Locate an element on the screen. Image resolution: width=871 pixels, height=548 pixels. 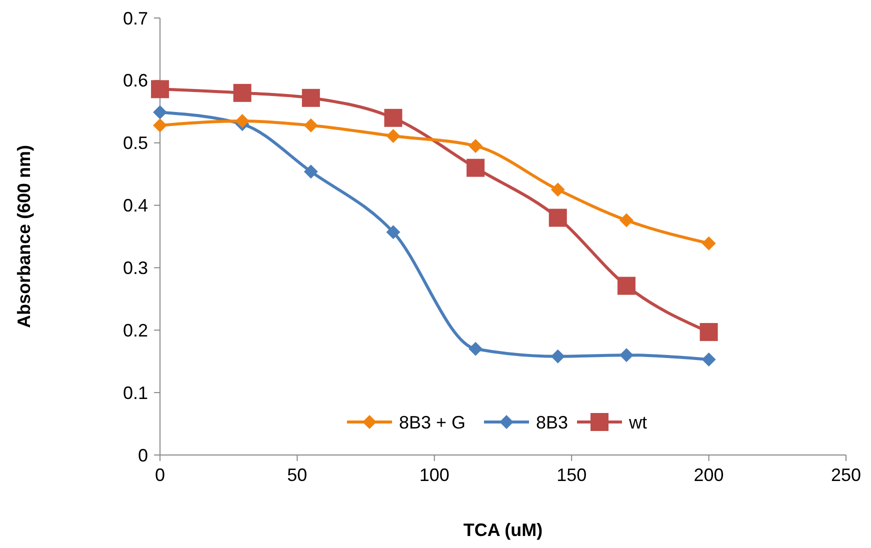
y-tick-label: 0.6 is located at coordinates (135, 80).